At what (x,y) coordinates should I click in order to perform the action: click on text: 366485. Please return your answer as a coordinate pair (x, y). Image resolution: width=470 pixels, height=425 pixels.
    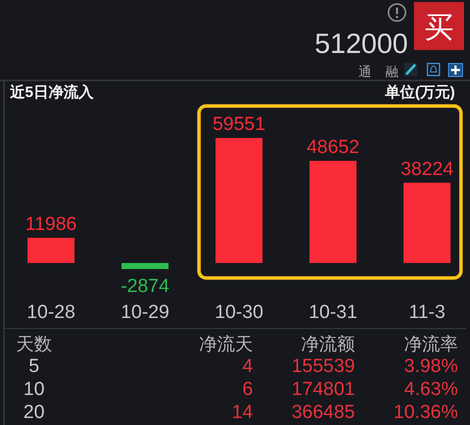
    Looking at the image, I should click on (323, 412).